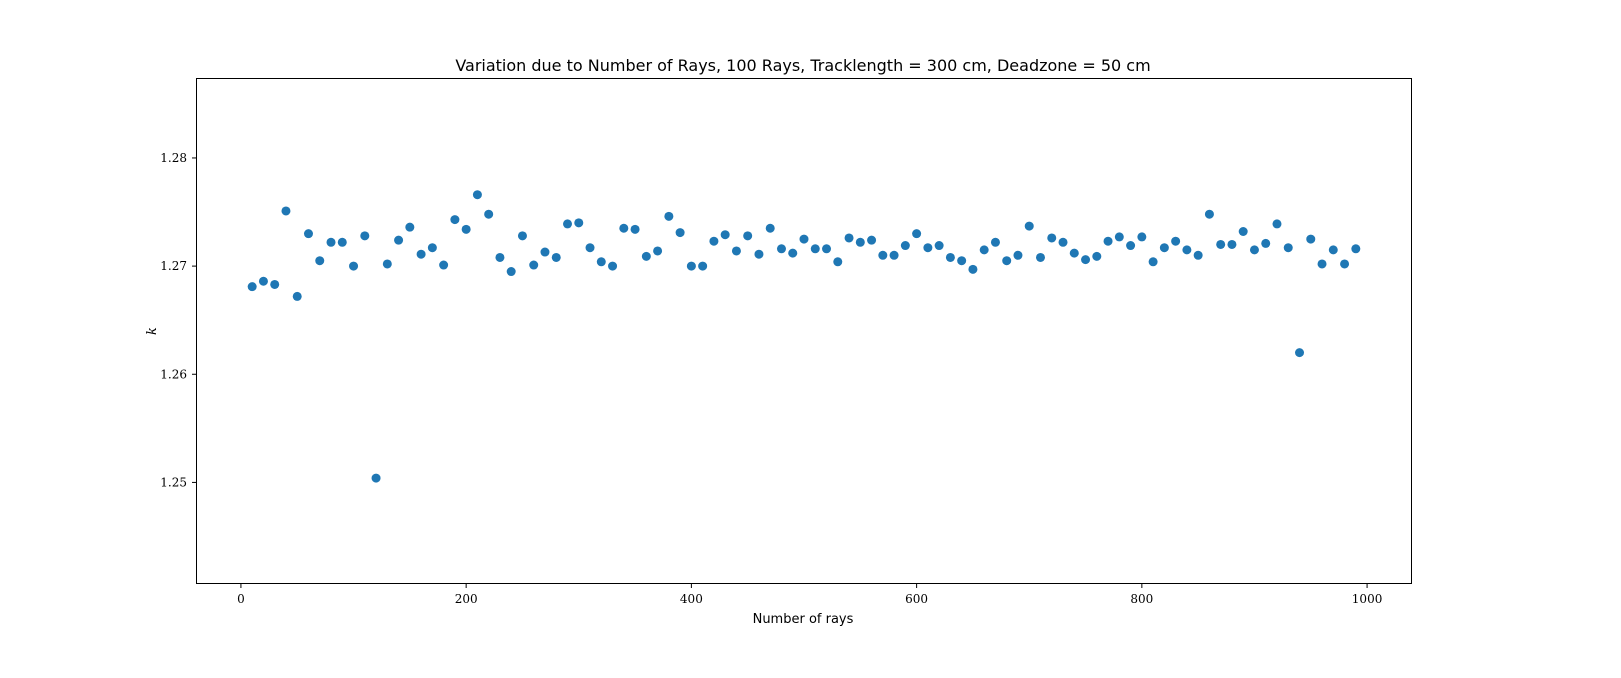 Image resolution: width=1621 pixels, height=678 pixels. What do you see at coordinates (809, 594) in the screenshot?
I see `x-axis: 0 200 400 600 800 1000` at bounding box center [809, 594].